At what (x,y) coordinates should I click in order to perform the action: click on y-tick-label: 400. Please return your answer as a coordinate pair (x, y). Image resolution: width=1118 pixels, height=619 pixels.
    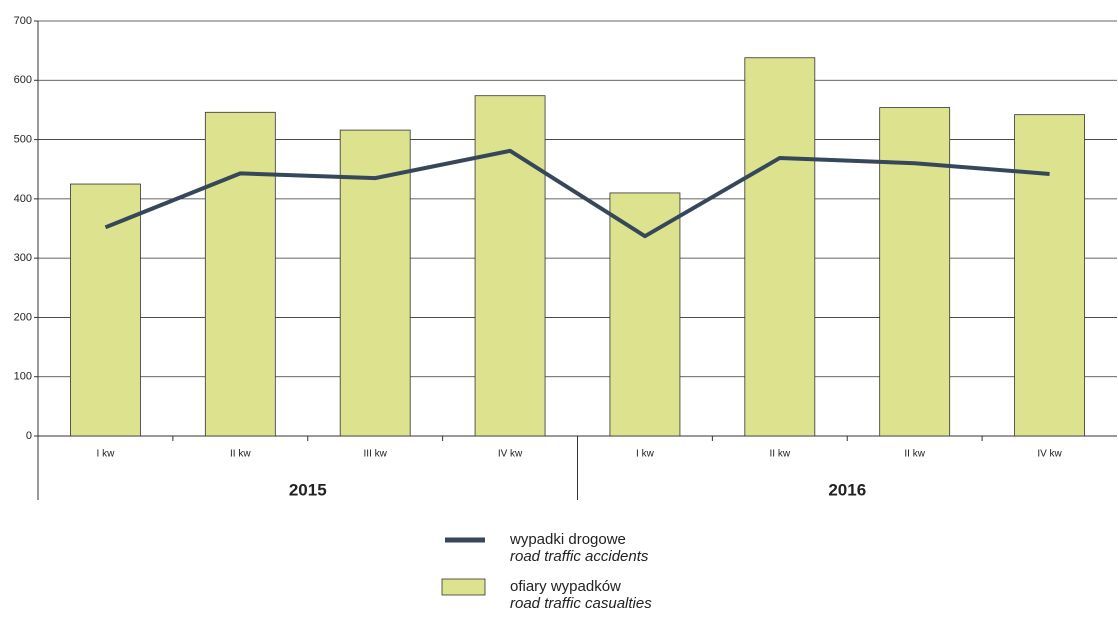
    Looking at the image, I should click on (23, 199).